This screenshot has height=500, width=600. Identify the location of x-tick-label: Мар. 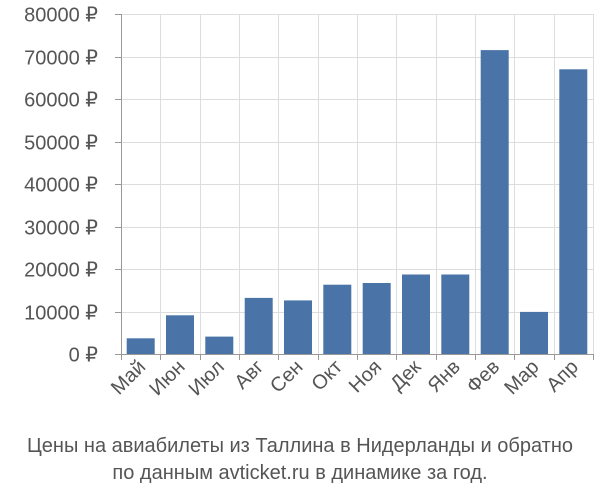
(521, 377).